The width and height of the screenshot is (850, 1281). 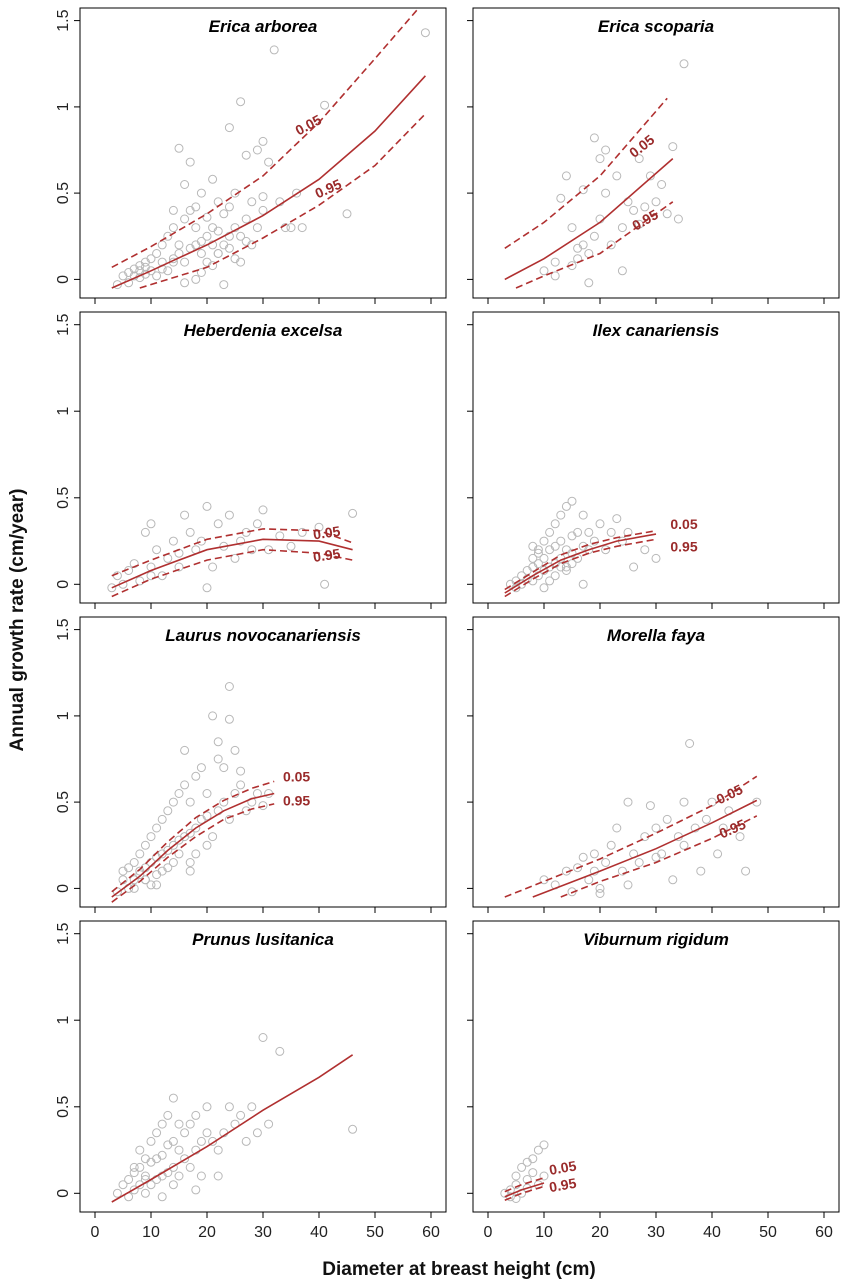 I want to click on x-tick-label: 50, so click(x=375, y=1232).